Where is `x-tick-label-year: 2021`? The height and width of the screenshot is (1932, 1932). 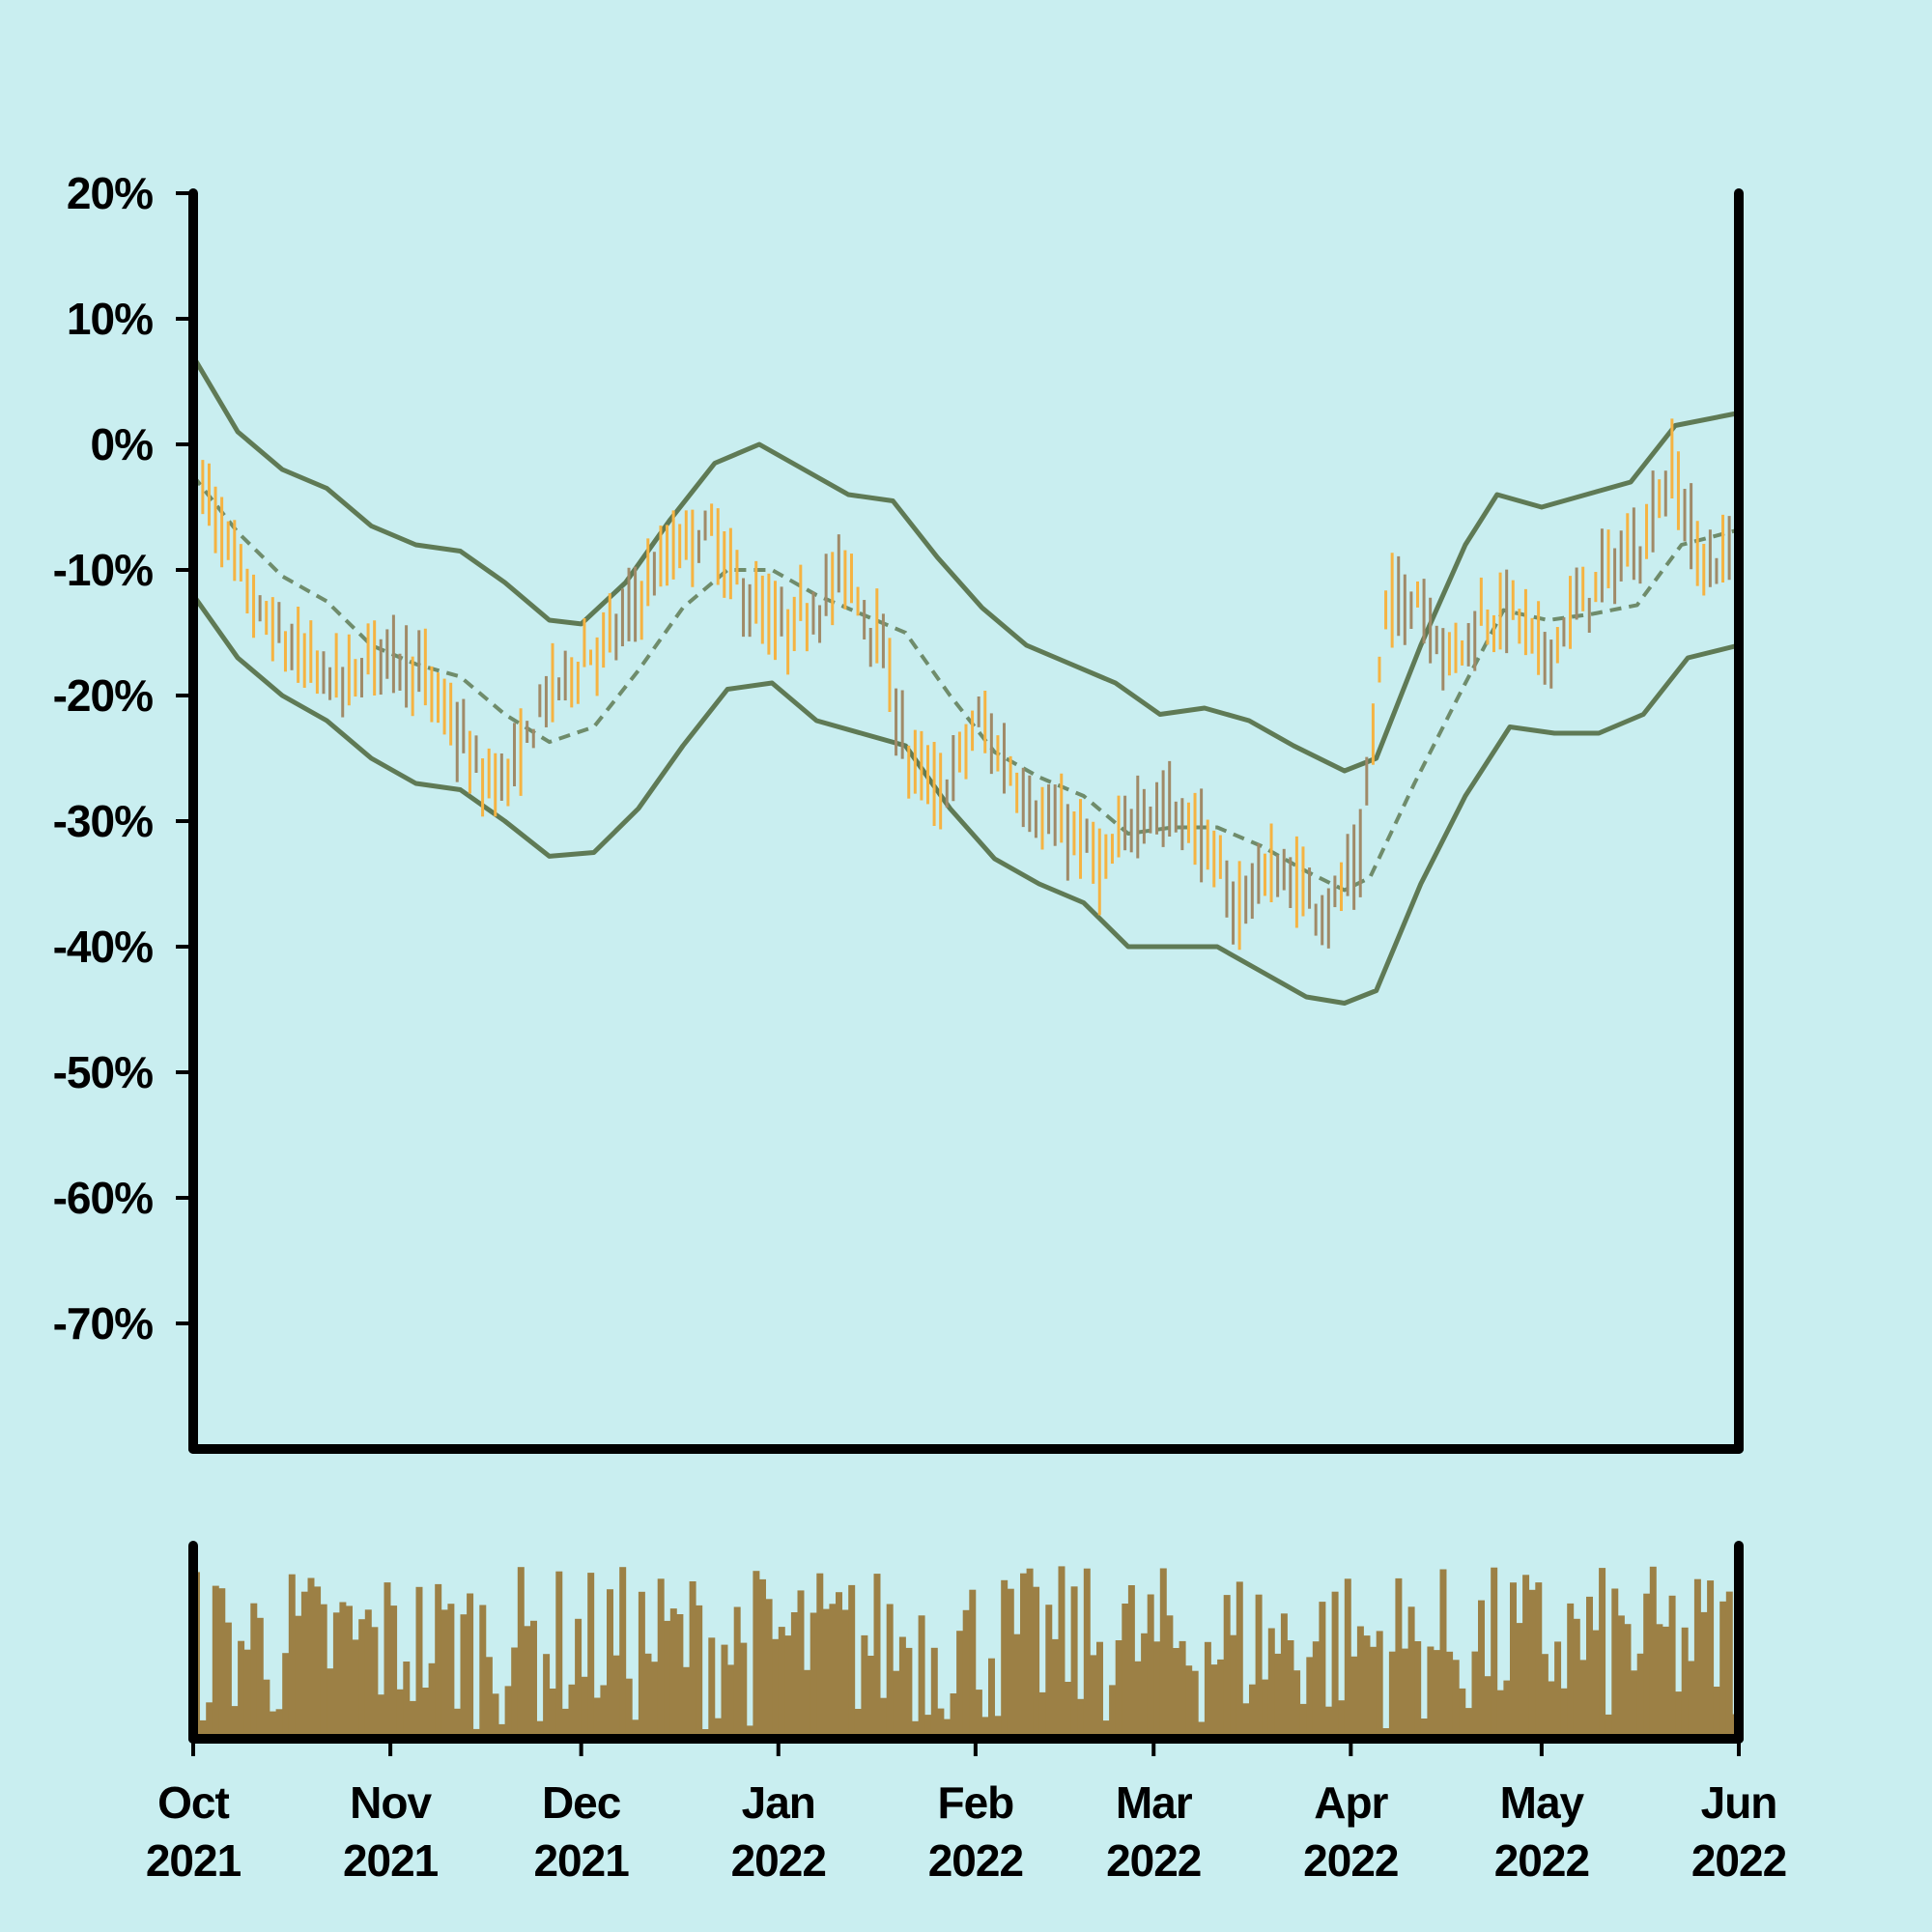
x-tick-label-year: 2021 is located at coordinates (194, 1860).